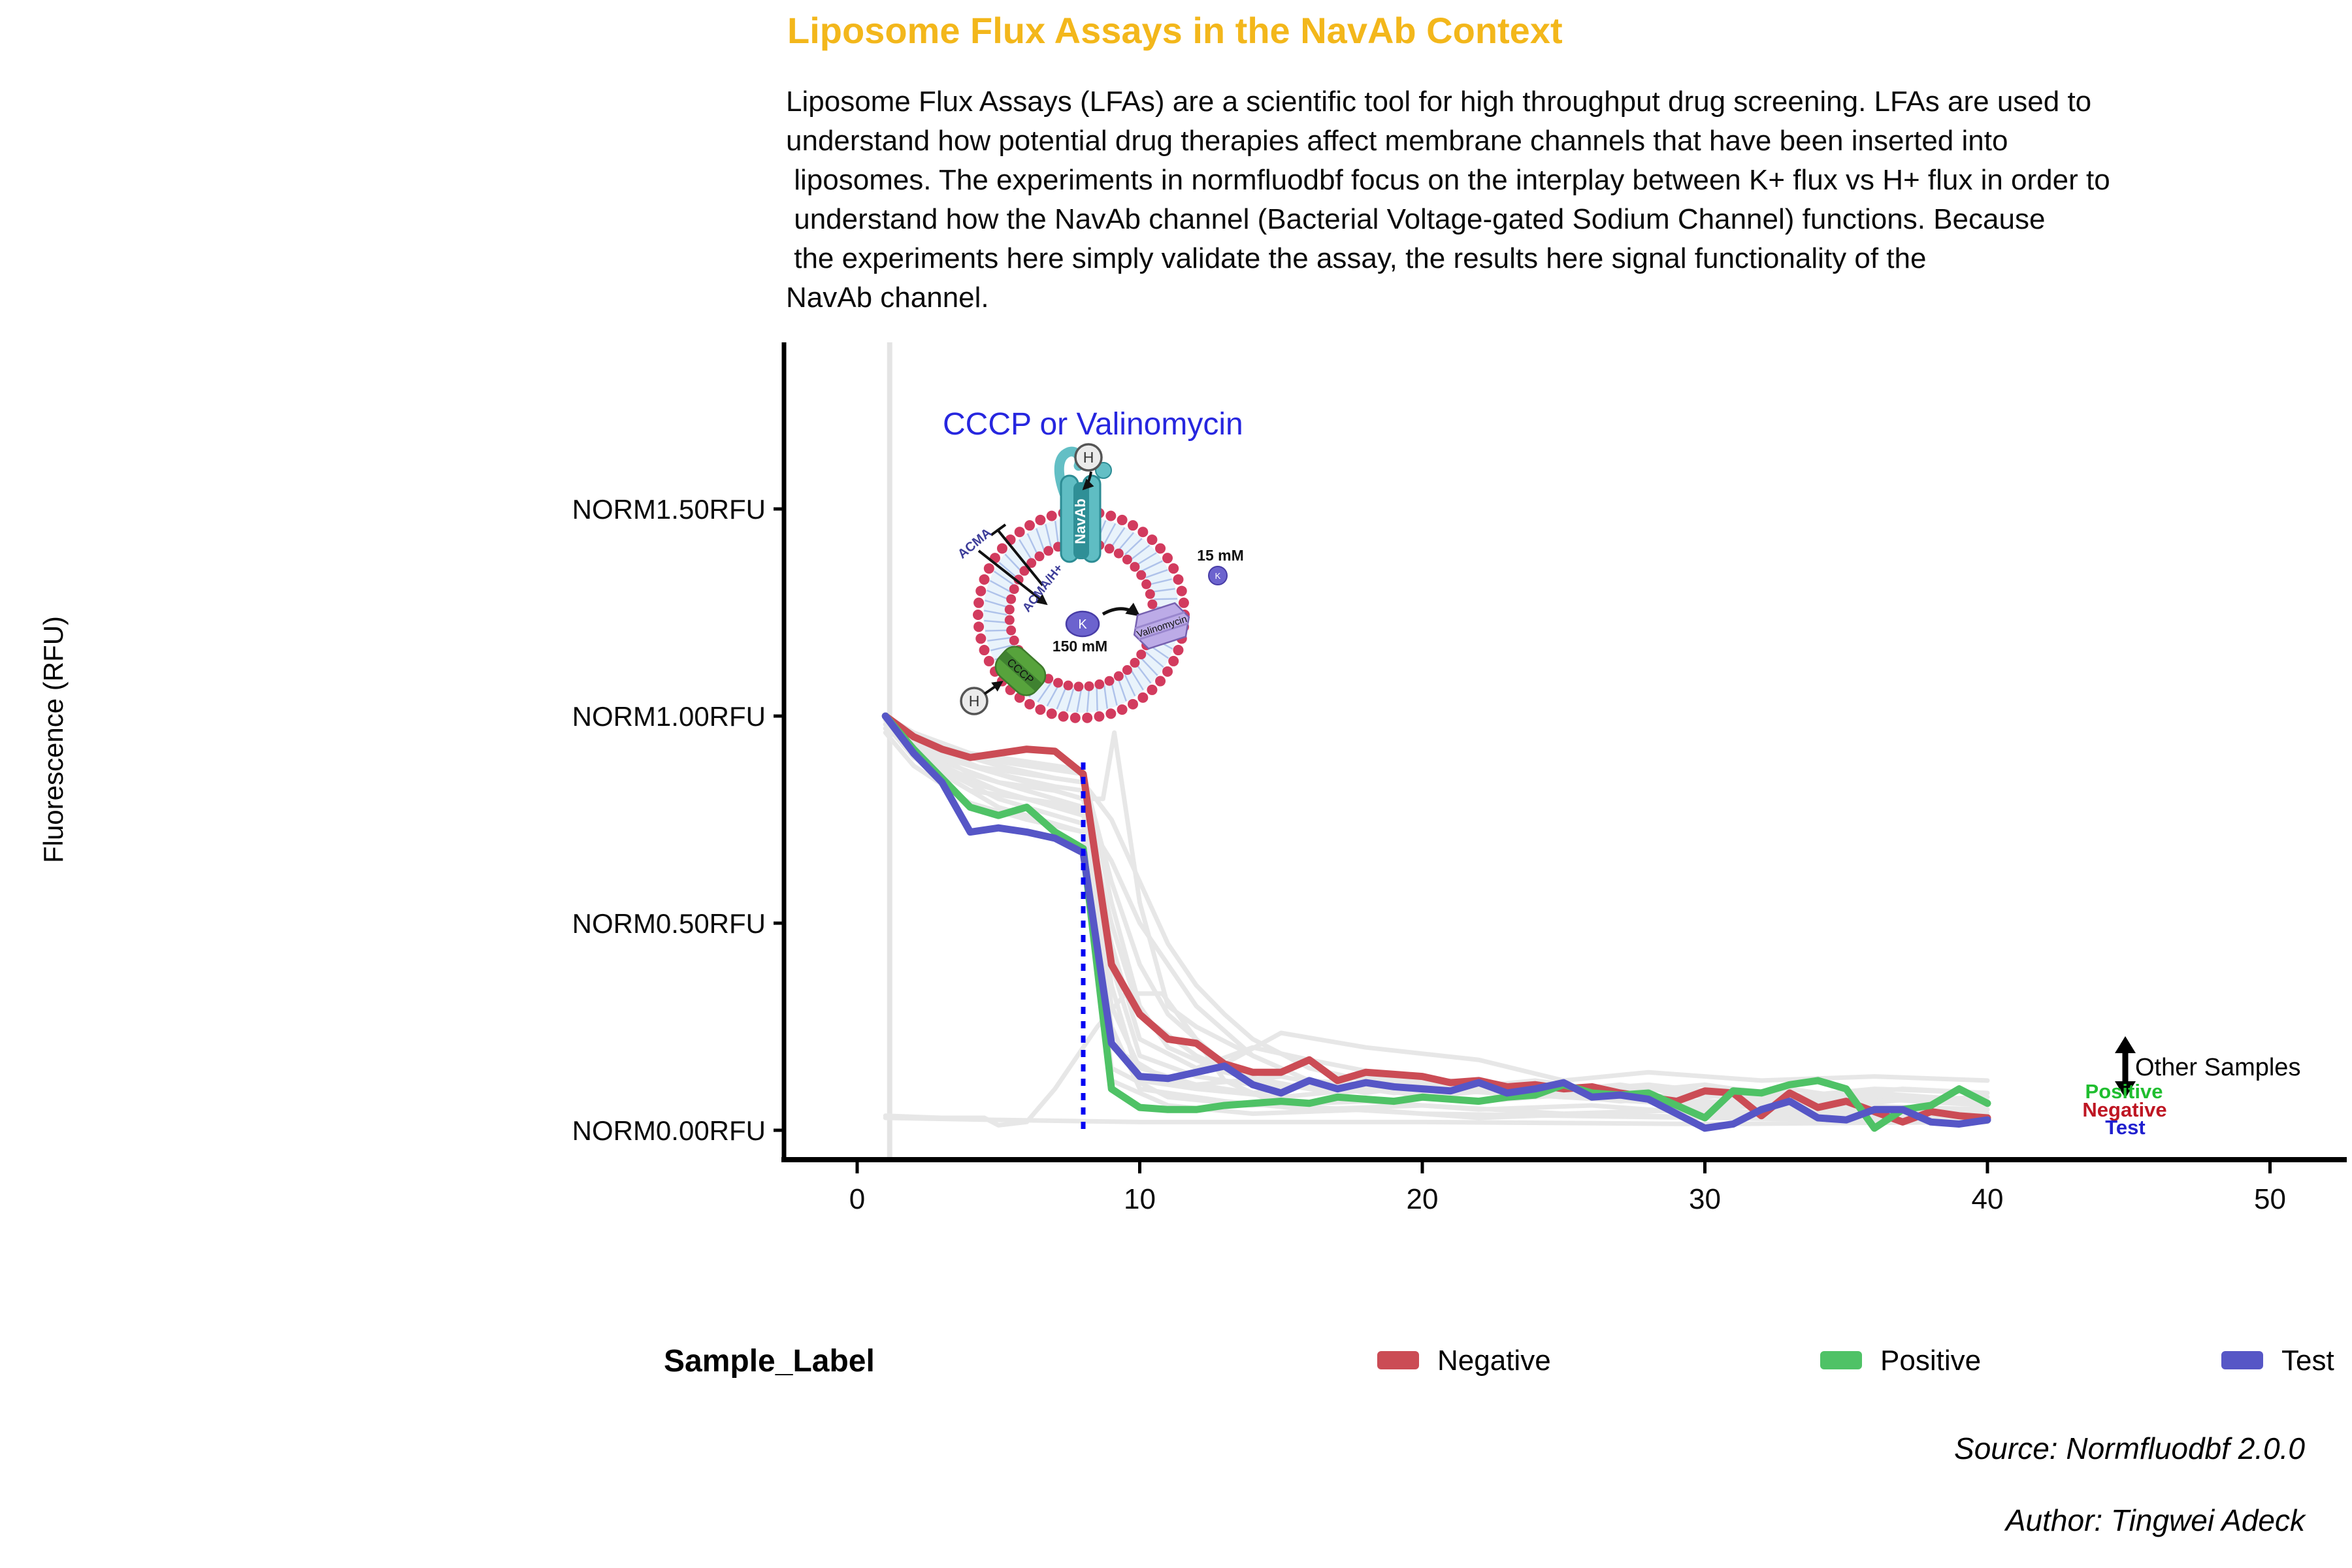  What do you see at coordinates (1161, 626) in the screenshot?
I see `valinomycin-carrier: Valinomycin` at bounding box center [1161, 626].